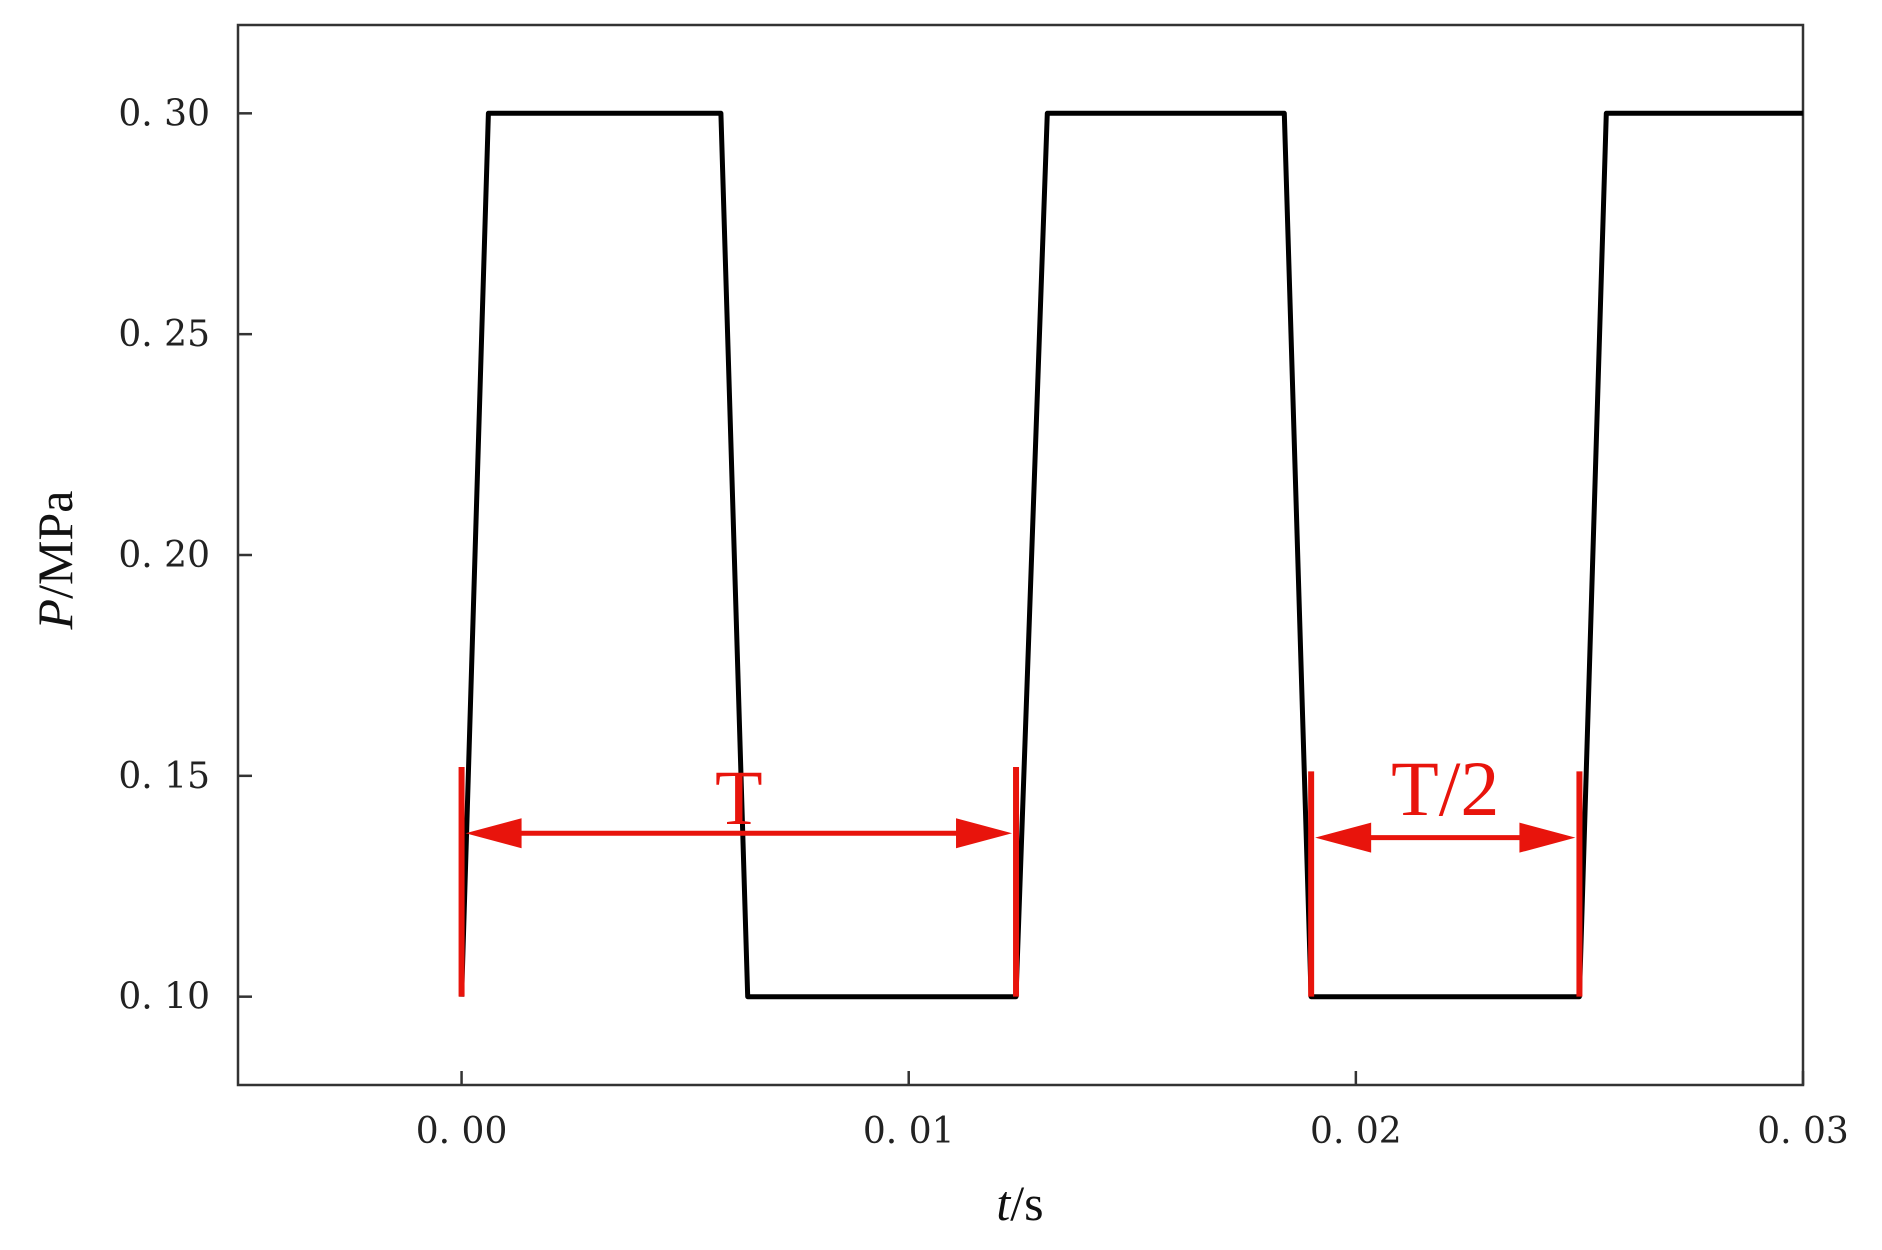 Image resolution: width=1882 pixels, height=1250 pixels. I want to click on x-axis-title: t/s, so click(1019, 1203).